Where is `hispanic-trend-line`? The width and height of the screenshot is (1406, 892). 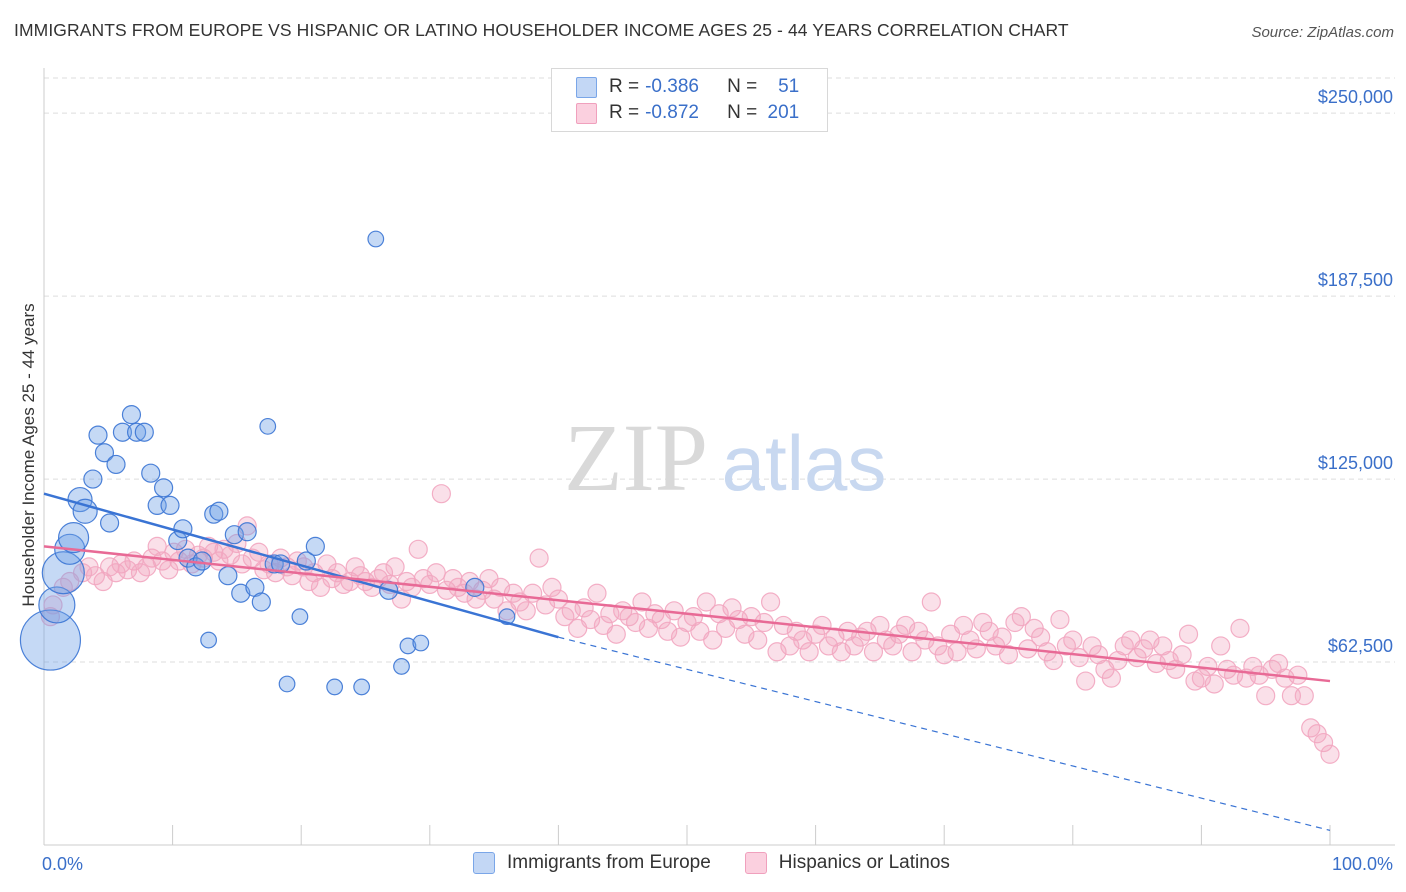 hispanic-trend-line is located at coordinates (687, 614).